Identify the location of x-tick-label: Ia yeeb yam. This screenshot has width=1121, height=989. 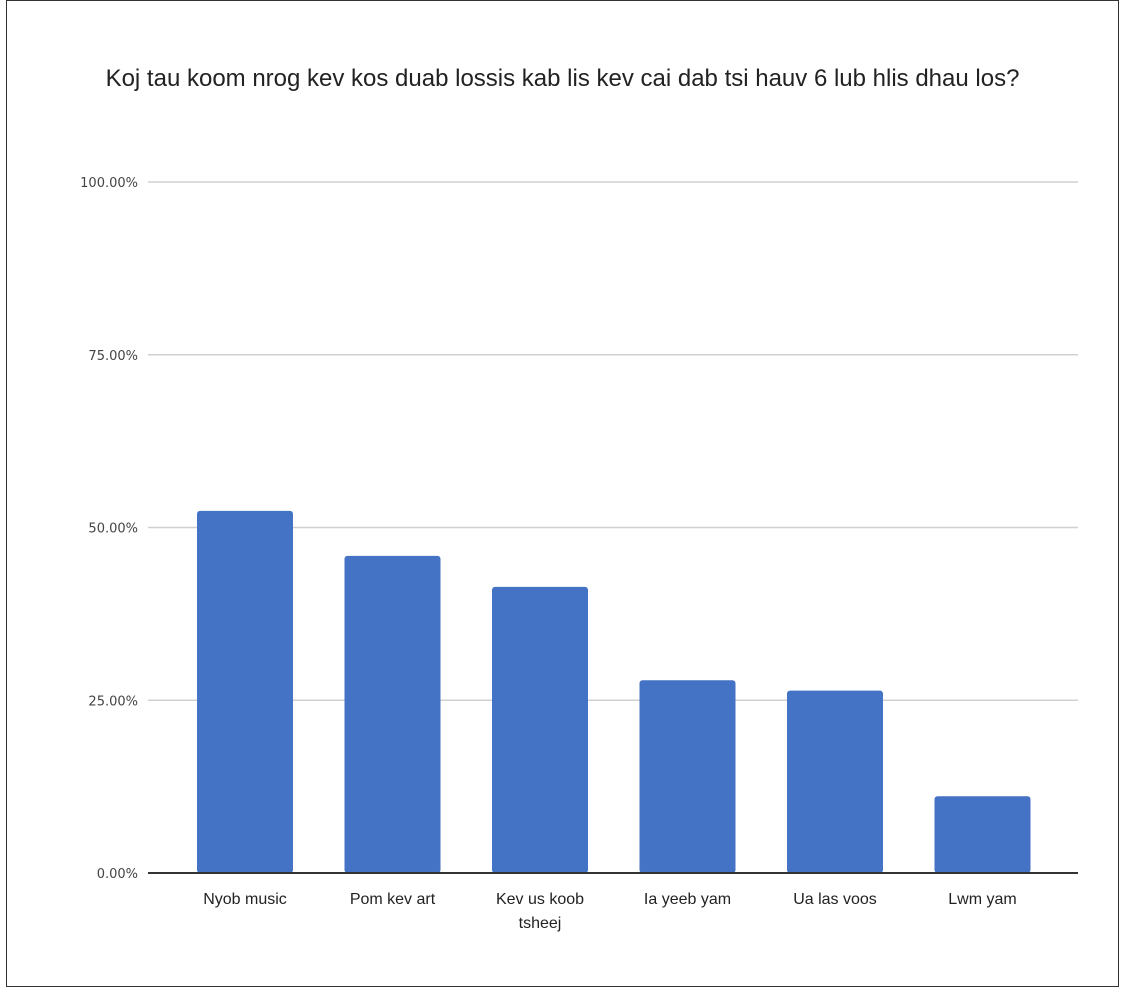
(687, 899).